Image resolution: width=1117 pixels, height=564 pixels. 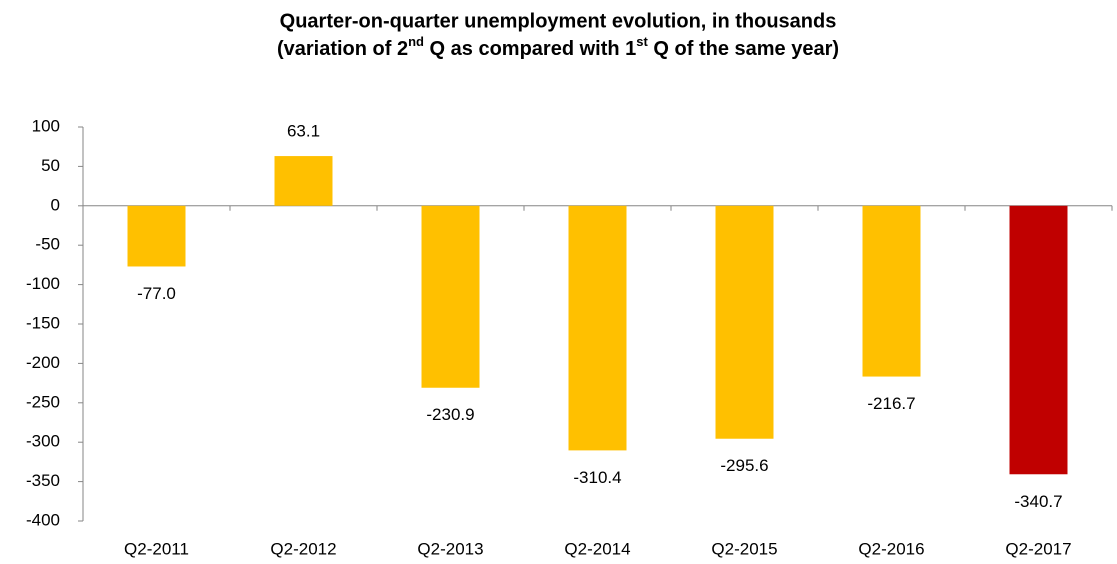 What do you see at coordinates (303, 131) in the screenshot?
I see `data-label: 63.1` at bounding box center [303, 131].